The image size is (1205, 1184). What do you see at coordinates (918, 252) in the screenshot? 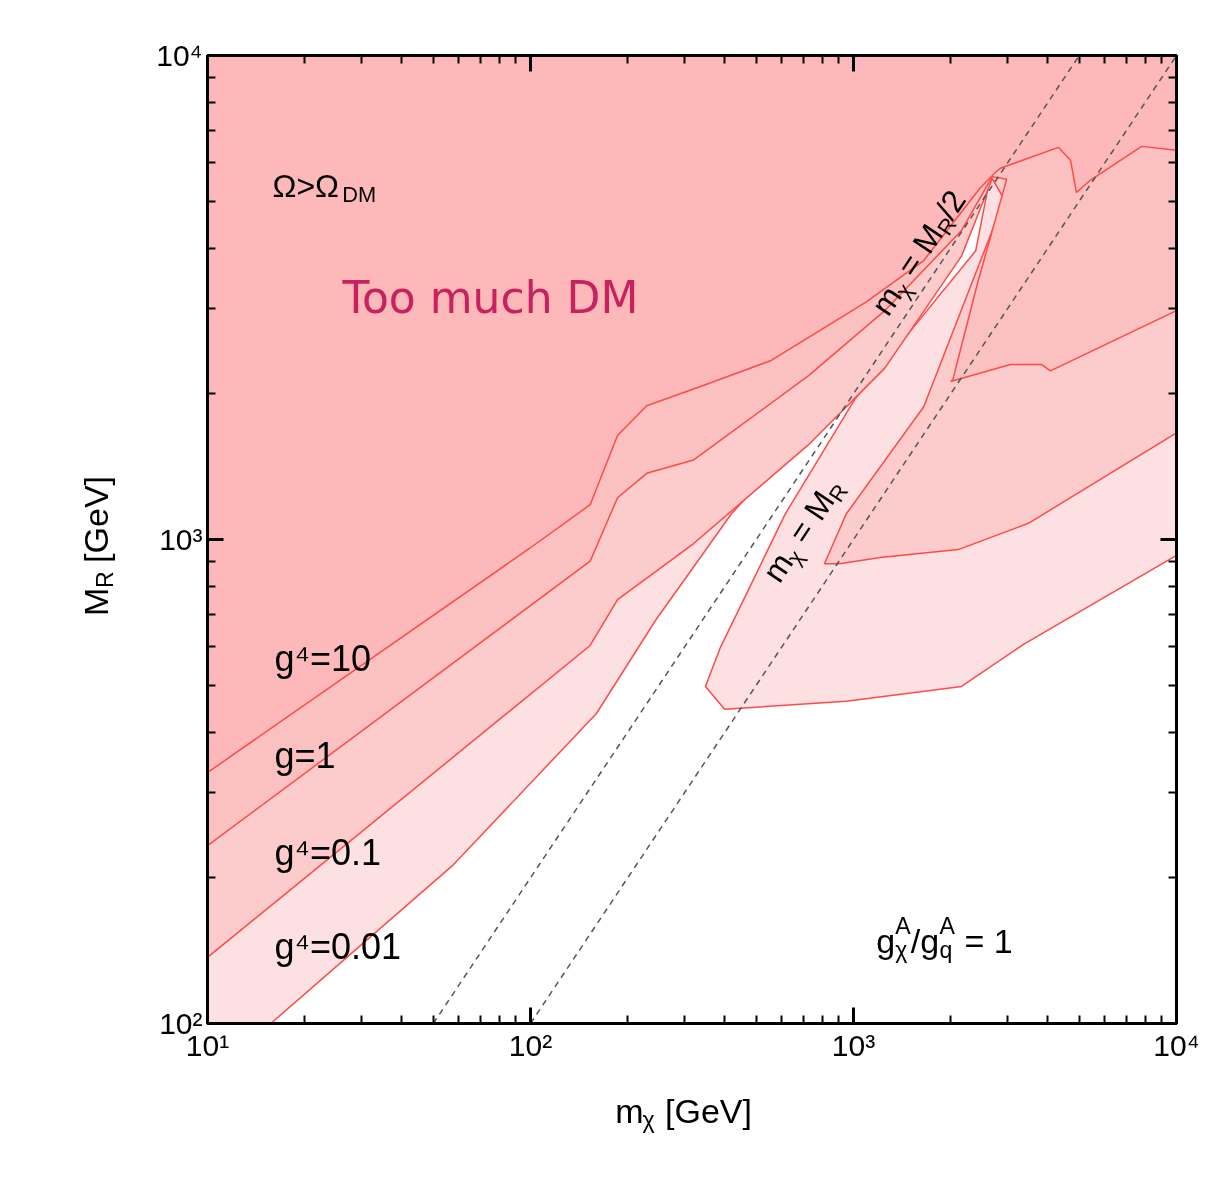
I see `annotation: mχ = MR/2` at bounding box center [918, 252].